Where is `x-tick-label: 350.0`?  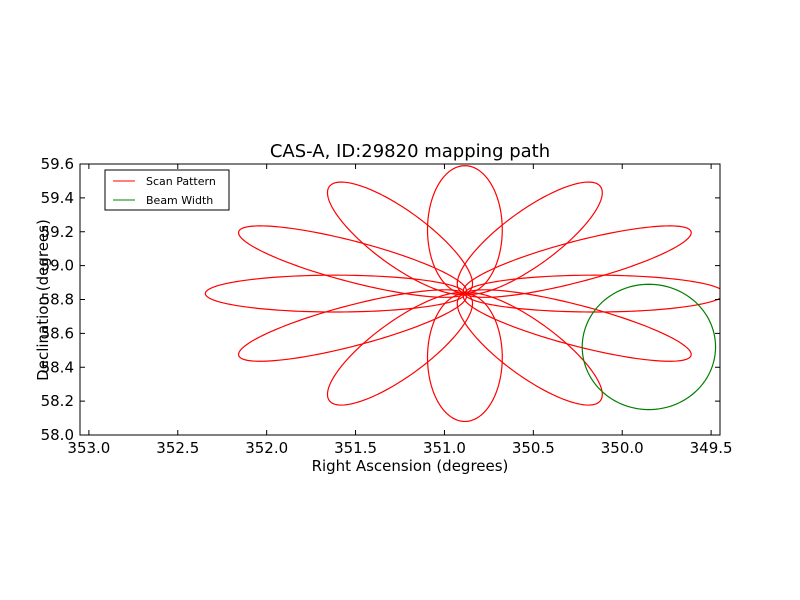 x-tick-label: 350.0 is located at coordinates (622, 448).